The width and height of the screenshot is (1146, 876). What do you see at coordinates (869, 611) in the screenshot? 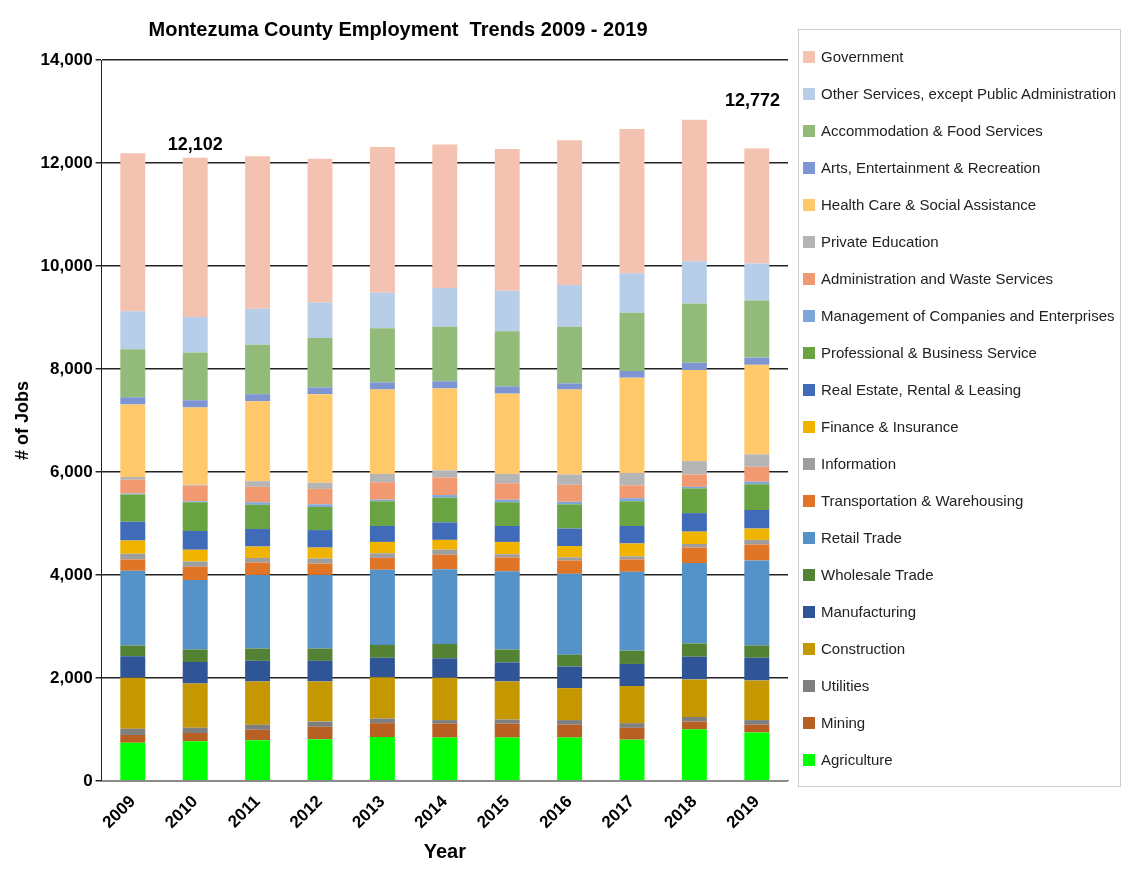
I see `legend-label: Manufacturing` at bounding box center [869, 611].